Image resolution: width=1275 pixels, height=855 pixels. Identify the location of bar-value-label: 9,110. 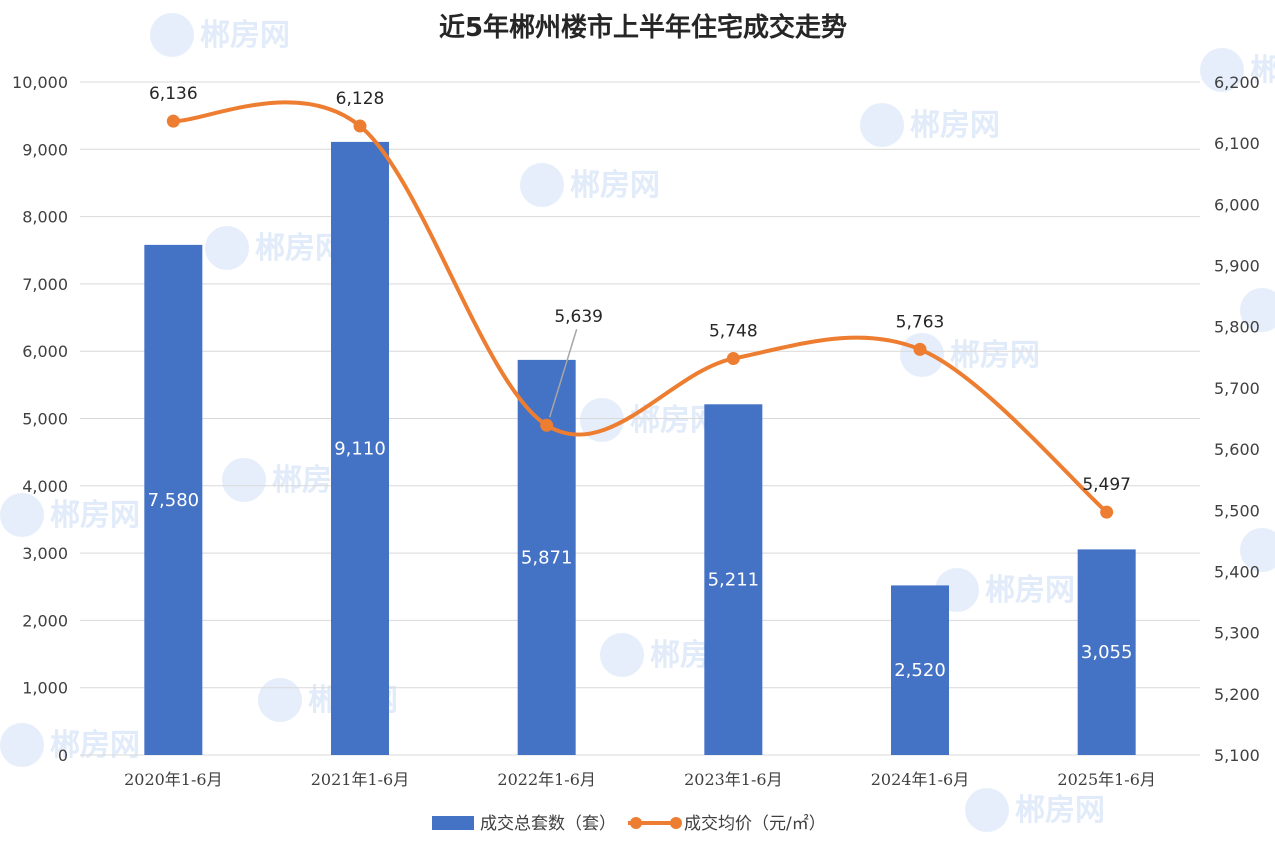
(360, 448).